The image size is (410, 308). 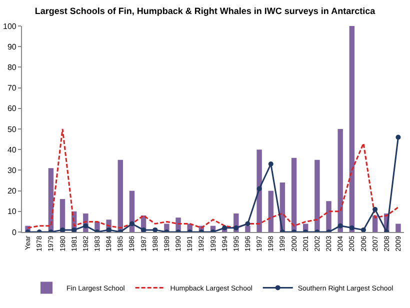 I want to click on y-tick-label: 80, so click(x=12, y=67).